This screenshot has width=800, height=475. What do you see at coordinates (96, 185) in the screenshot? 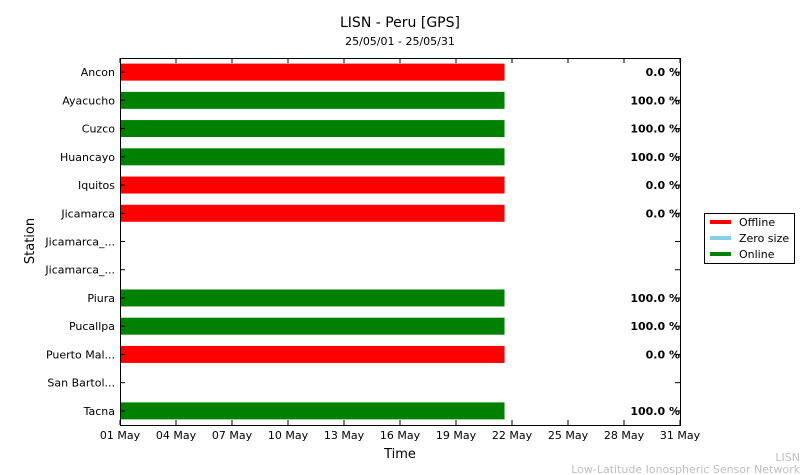
I see `station-label: Iquitos` at bounding box center [96, 185].